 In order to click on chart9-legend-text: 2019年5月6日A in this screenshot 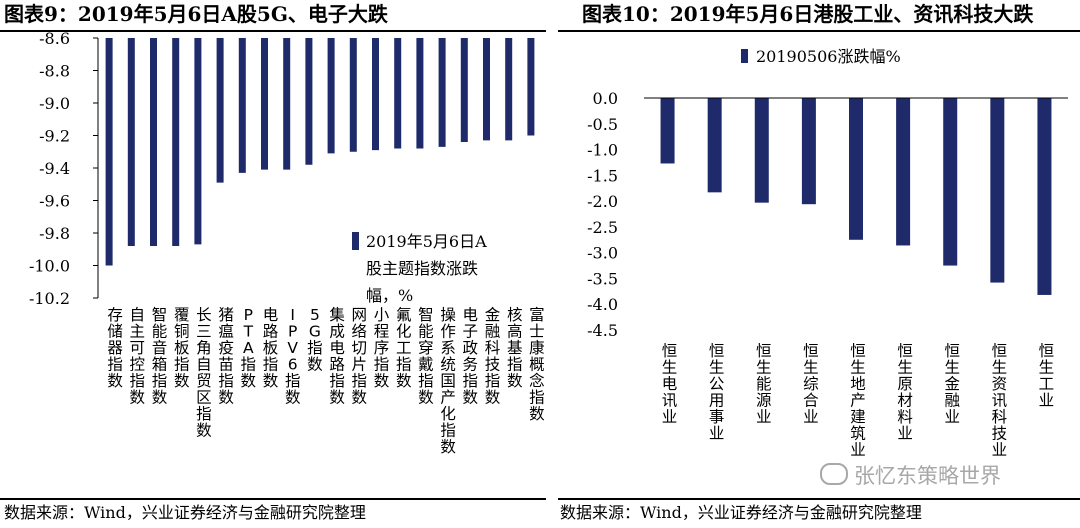, I will do `click(426, 241)`.